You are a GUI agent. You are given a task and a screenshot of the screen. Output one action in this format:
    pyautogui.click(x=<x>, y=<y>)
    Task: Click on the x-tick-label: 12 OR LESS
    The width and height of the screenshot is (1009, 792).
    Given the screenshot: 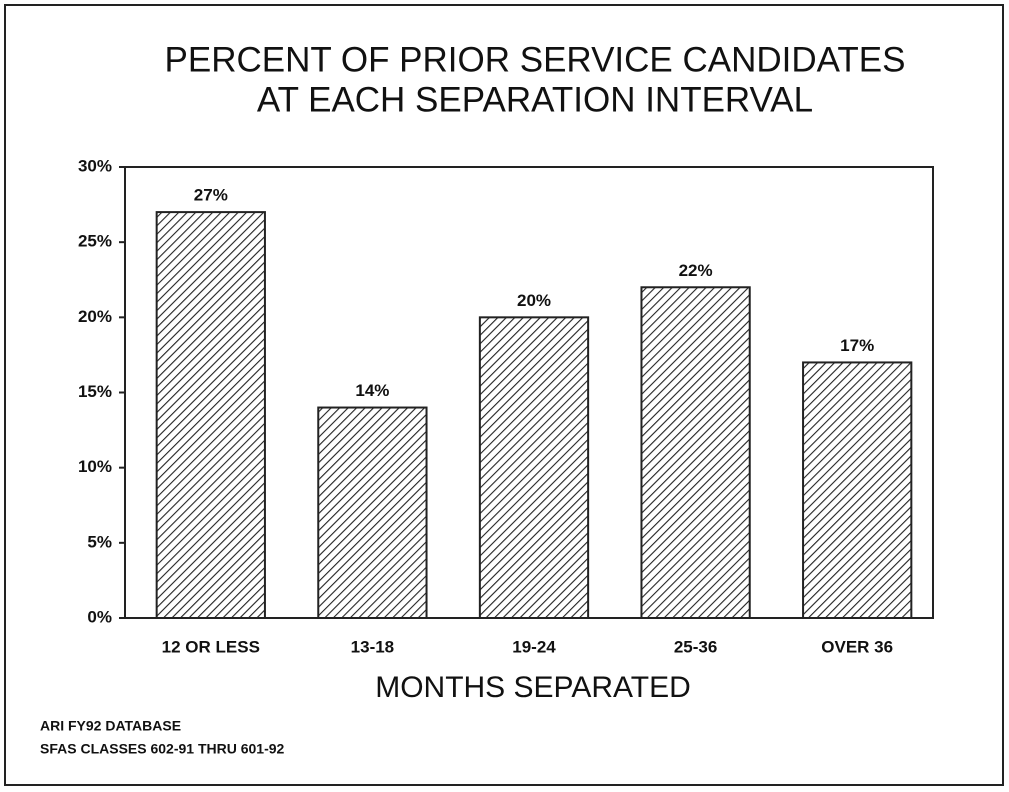 What is the action you would take?
    pyautogui.click(x=211, y=646)
    